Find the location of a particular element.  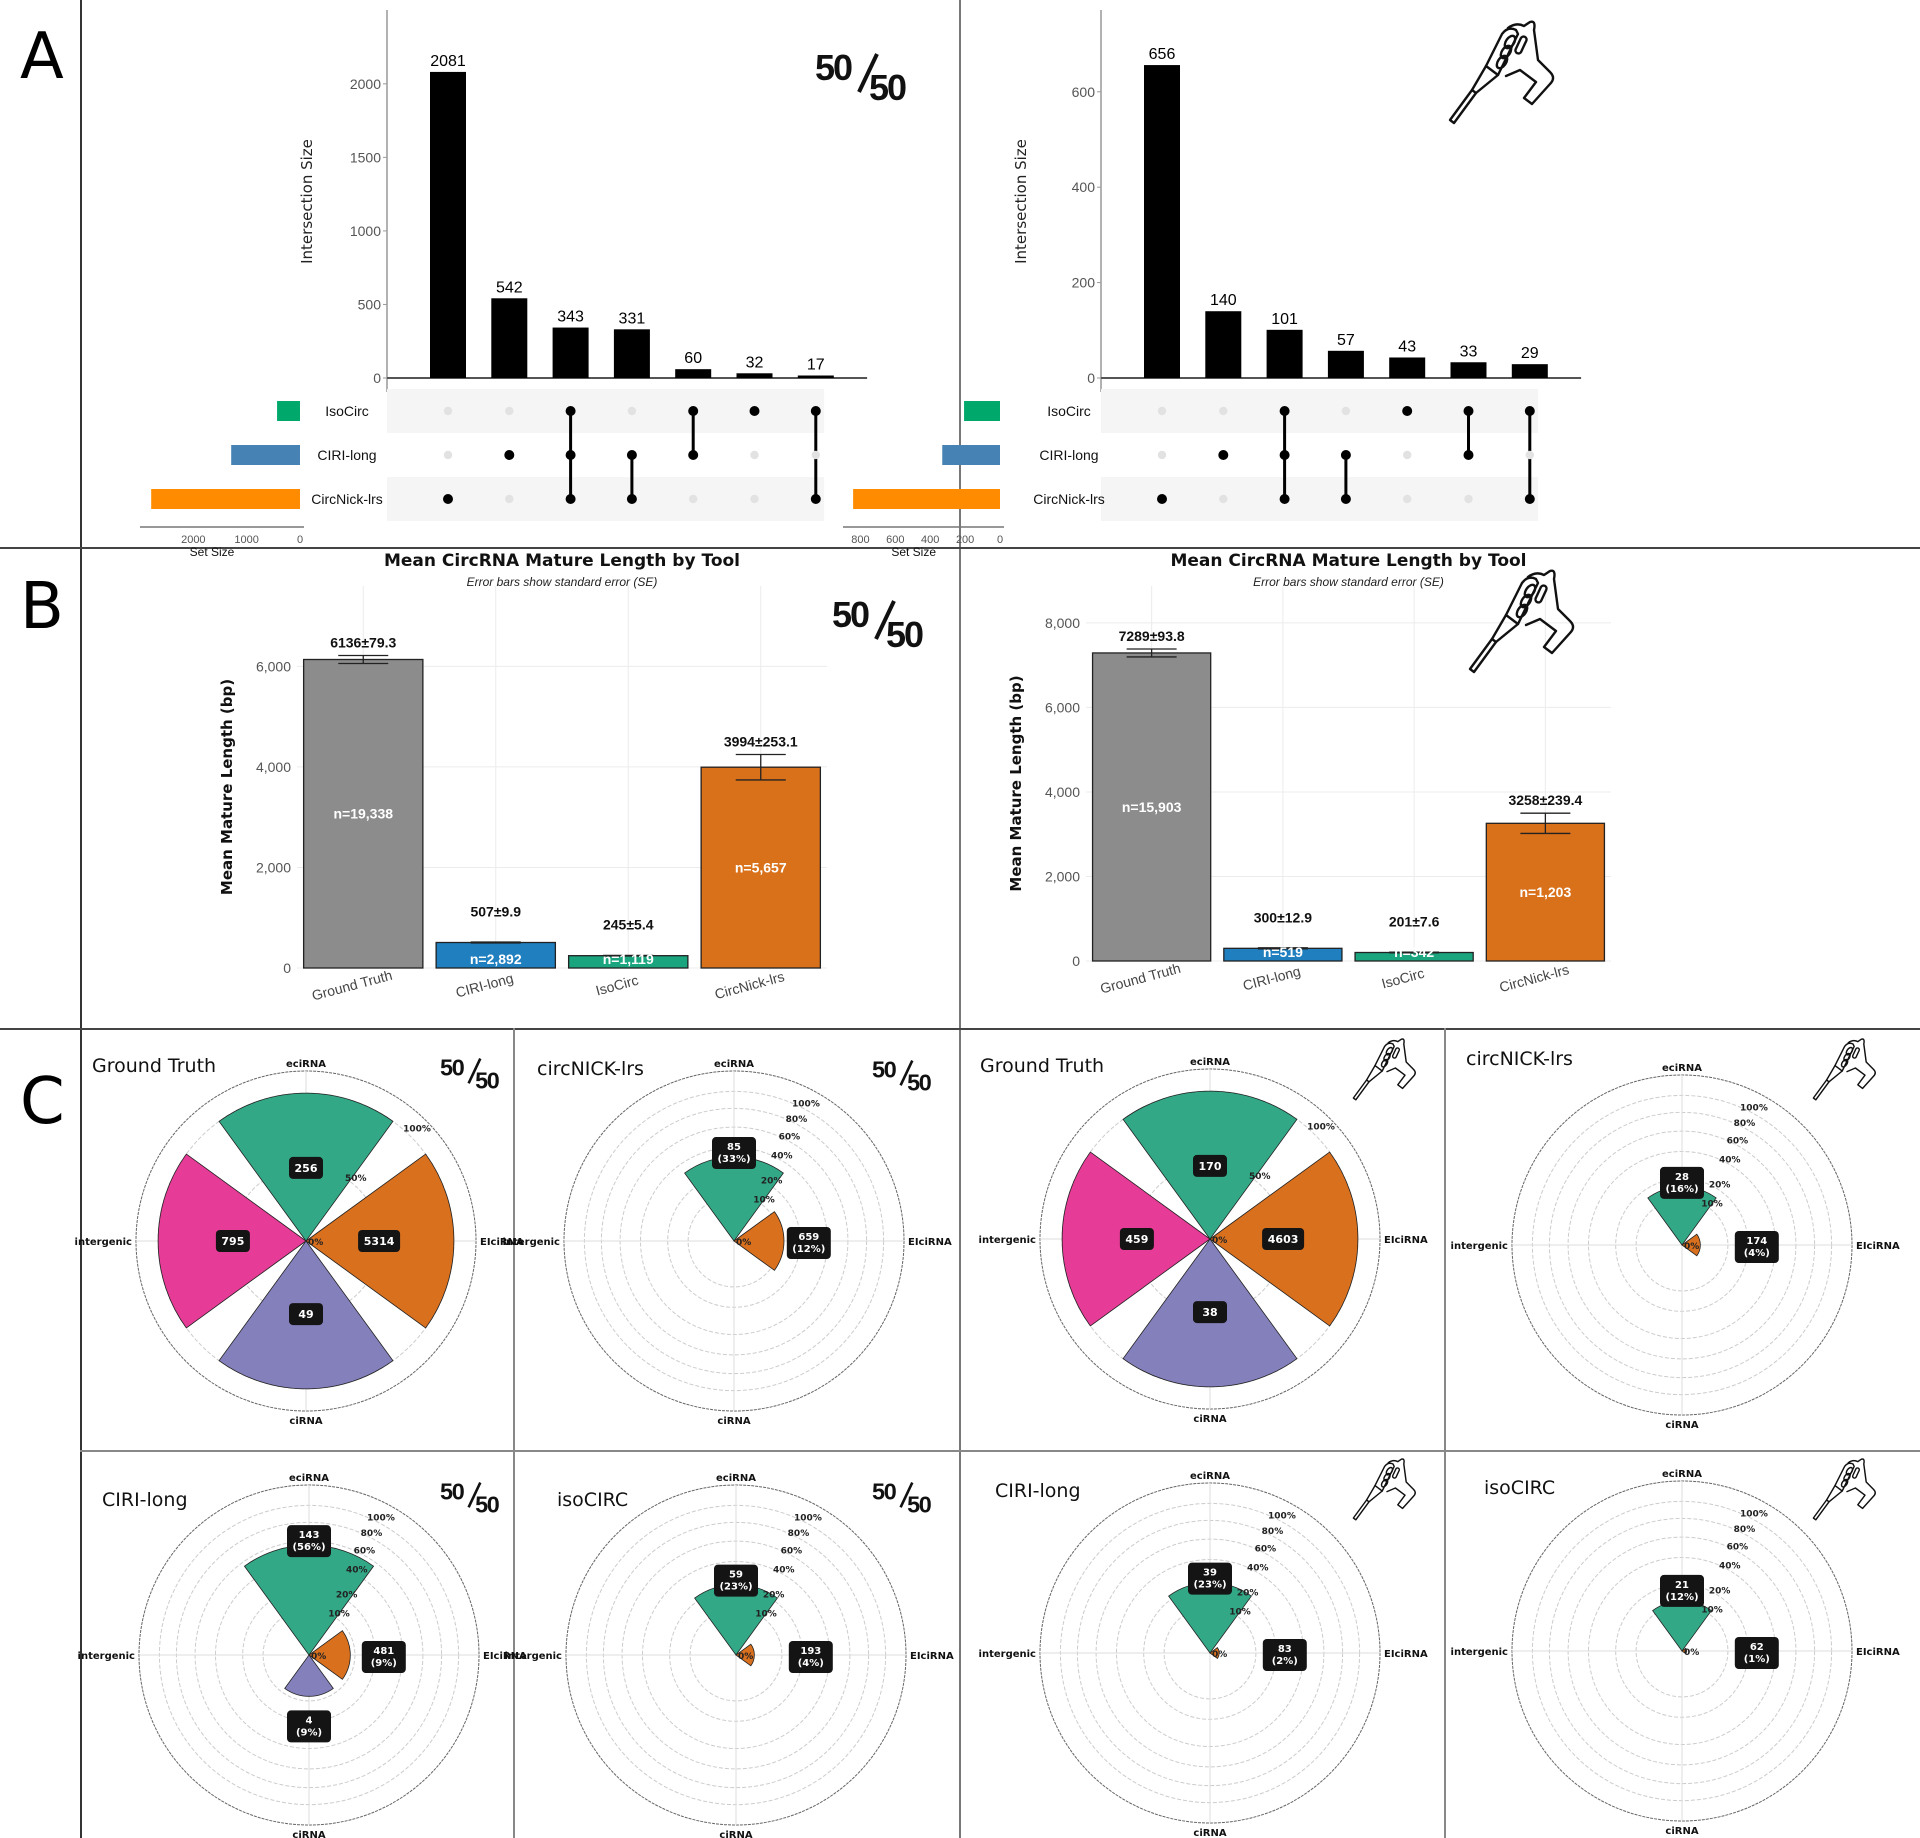

badge-slash is located at coordinates (868, 73).